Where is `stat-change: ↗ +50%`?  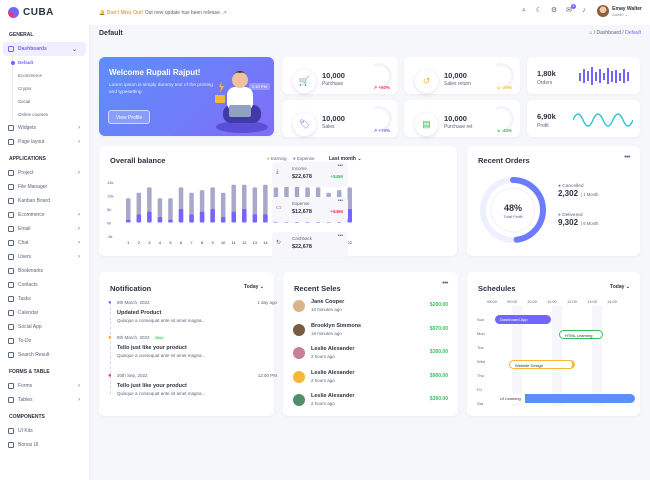 stat-change: ↗ +50% is located at coordinates (381, 87).